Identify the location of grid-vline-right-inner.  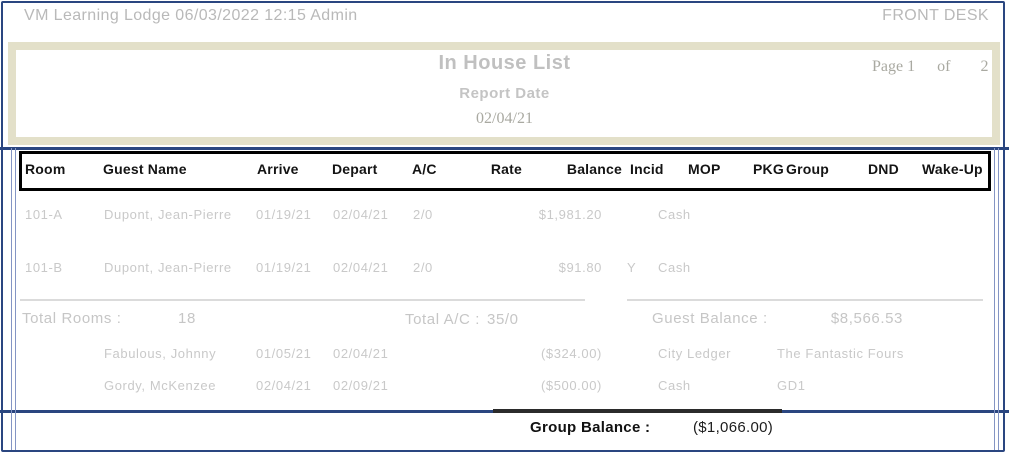
(994, 299).